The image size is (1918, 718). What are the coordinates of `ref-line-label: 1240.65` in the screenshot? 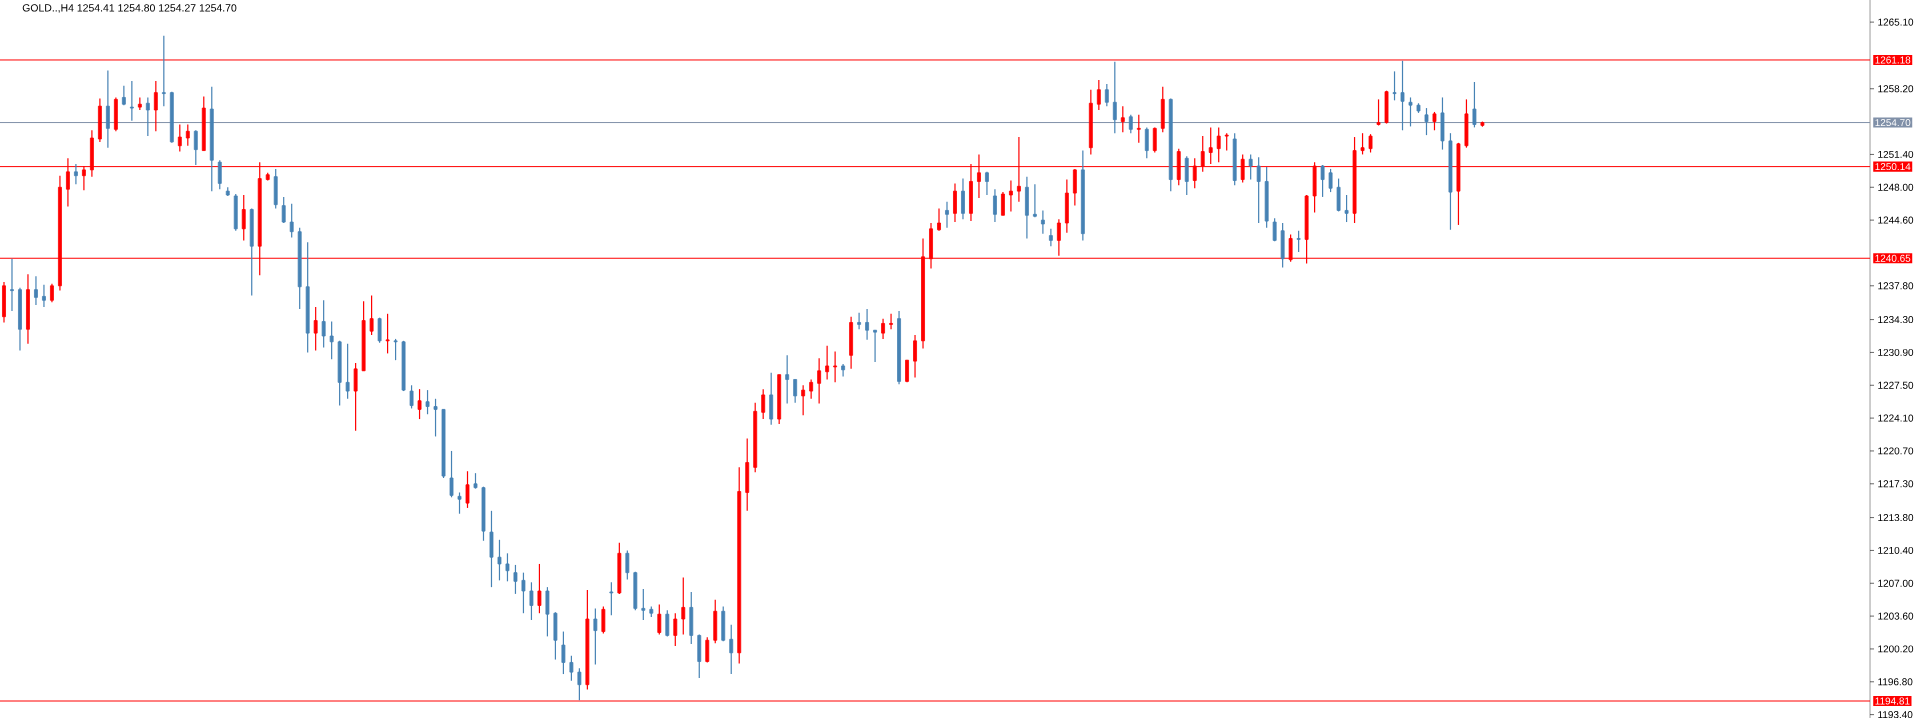 It's located at (1893, 258).